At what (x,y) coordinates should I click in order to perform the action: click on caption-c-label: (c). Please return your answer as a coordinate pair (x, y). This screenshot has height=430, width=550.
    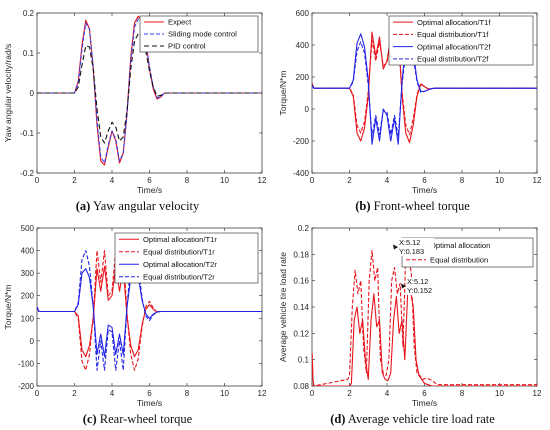
    Looking at the image, I should click on (89, 419).